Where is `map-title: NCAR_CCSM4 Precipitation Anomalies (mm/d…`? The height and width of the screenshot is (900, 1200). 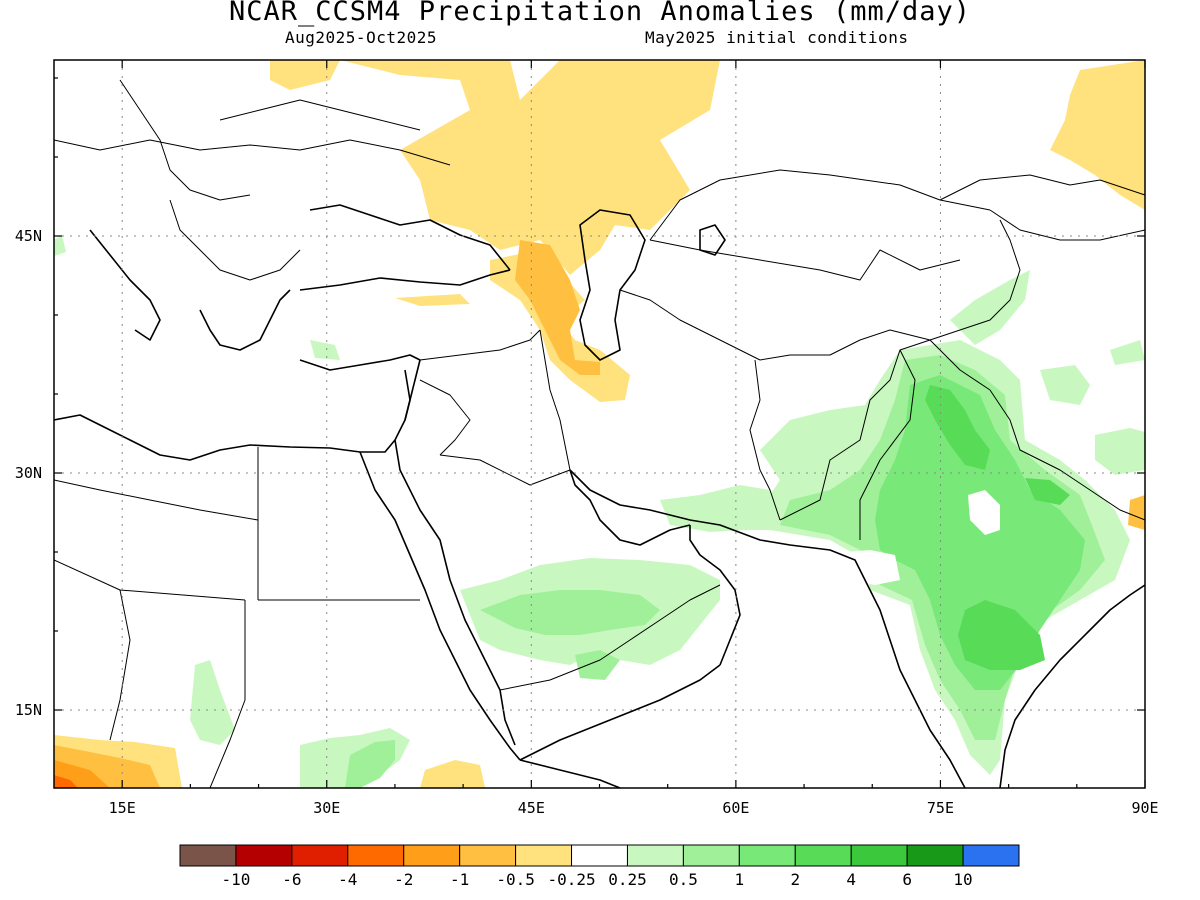 map-title: NCAR_CCSM4 Precipitation Anomalies (mm/d… is located at coordinates (600, 13).